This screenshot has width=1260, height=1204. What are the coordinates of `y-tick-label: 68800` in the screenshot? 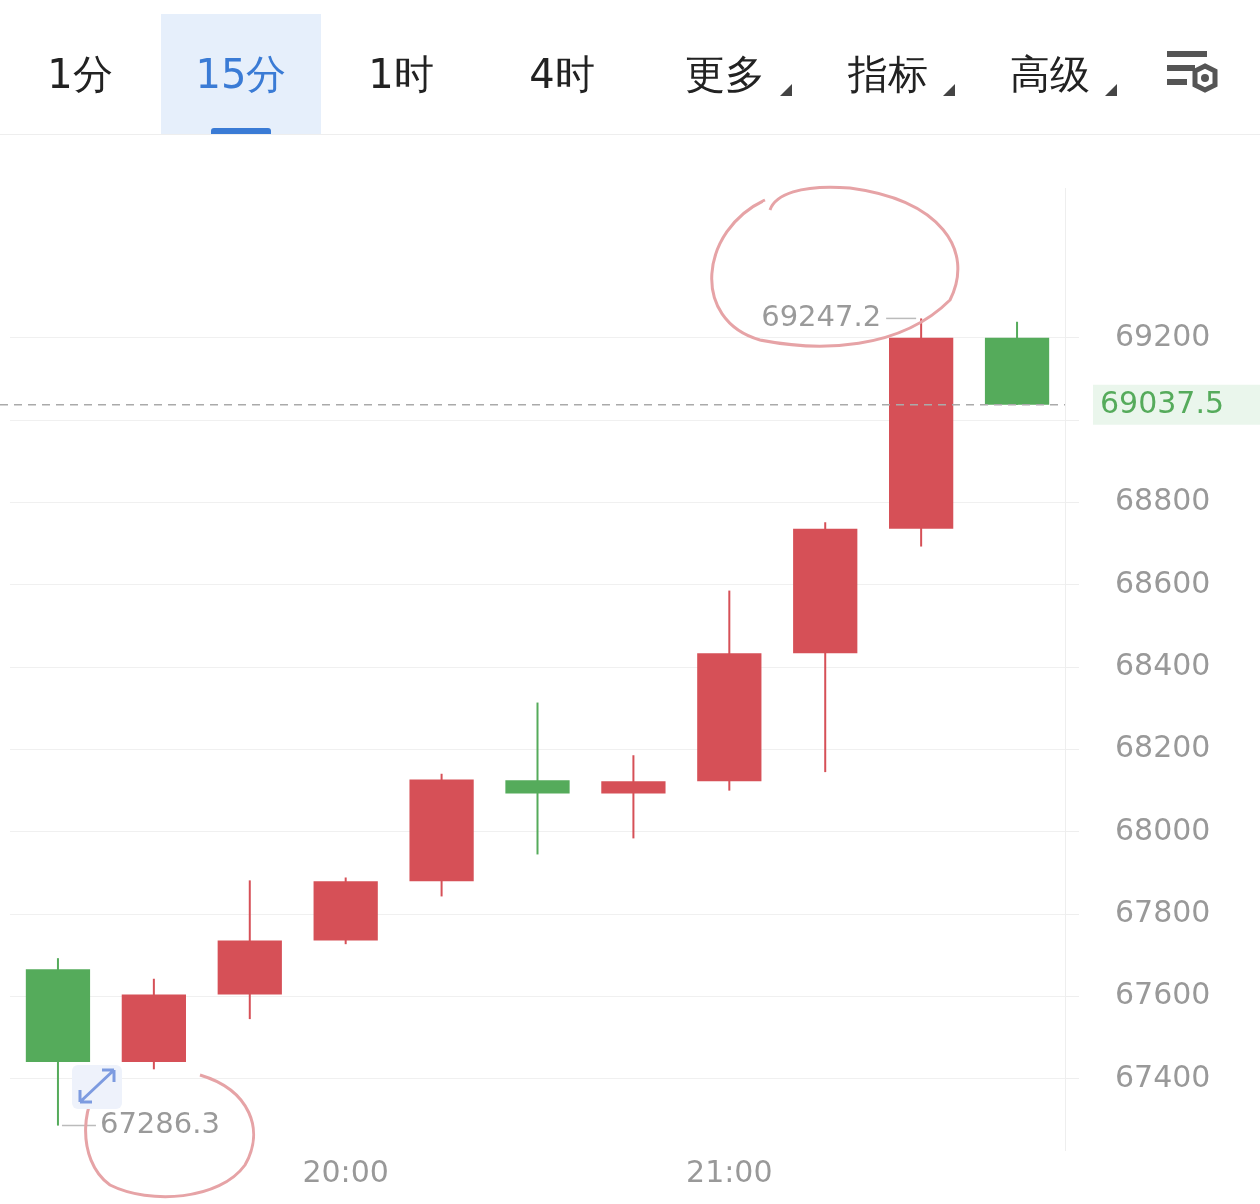 It's located at (1163, 500).